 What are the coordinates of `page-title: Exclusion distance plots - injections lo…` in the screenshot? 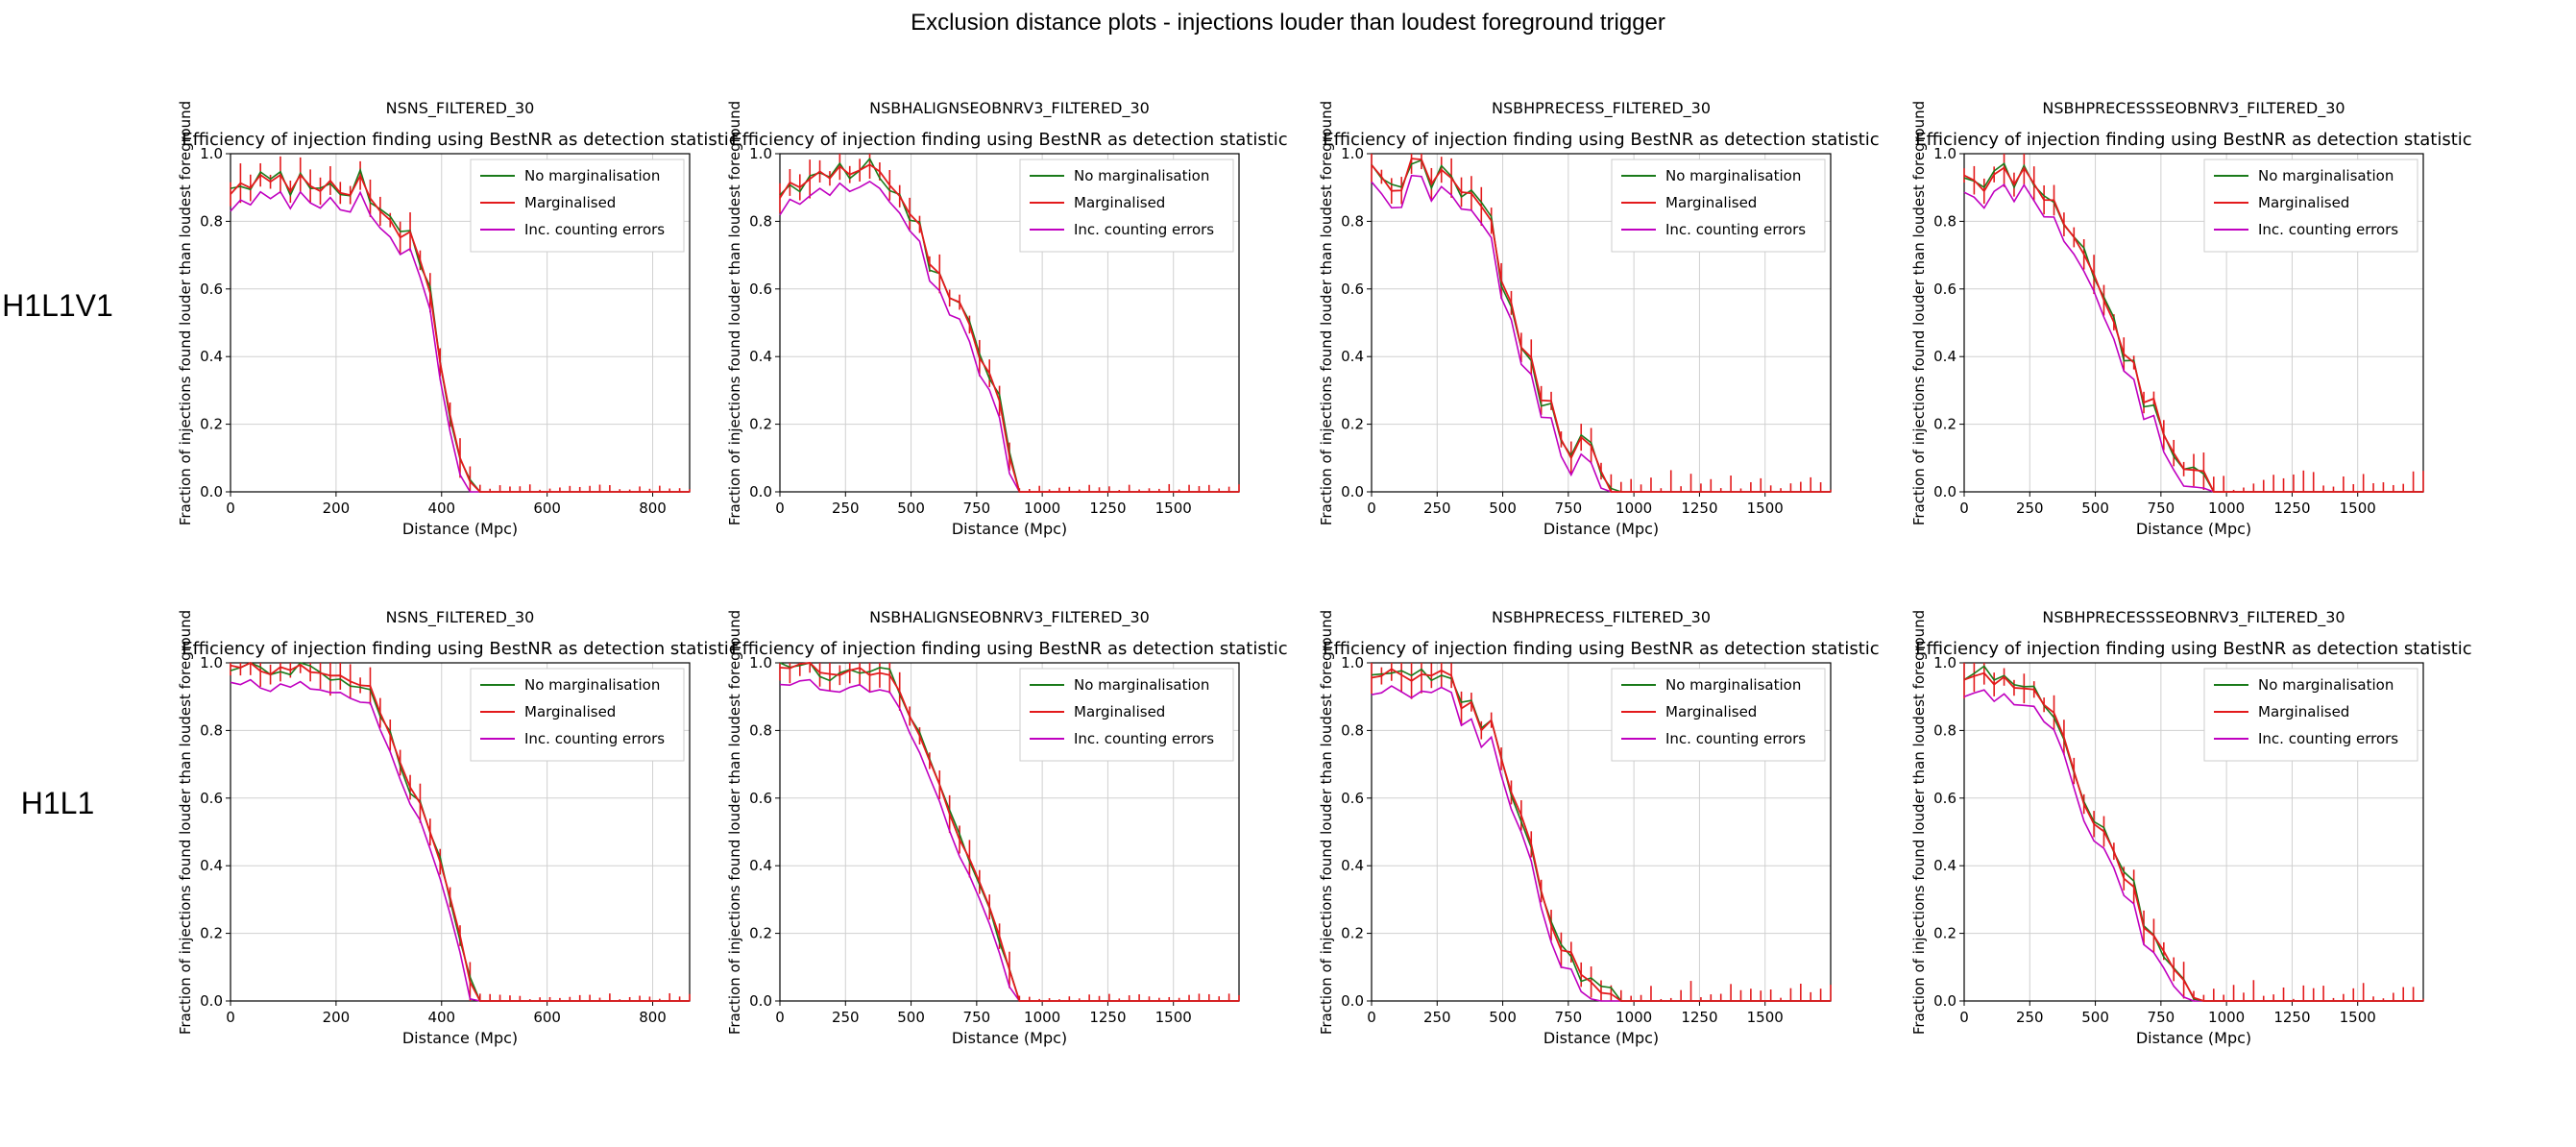 It's located at (1288, 23).